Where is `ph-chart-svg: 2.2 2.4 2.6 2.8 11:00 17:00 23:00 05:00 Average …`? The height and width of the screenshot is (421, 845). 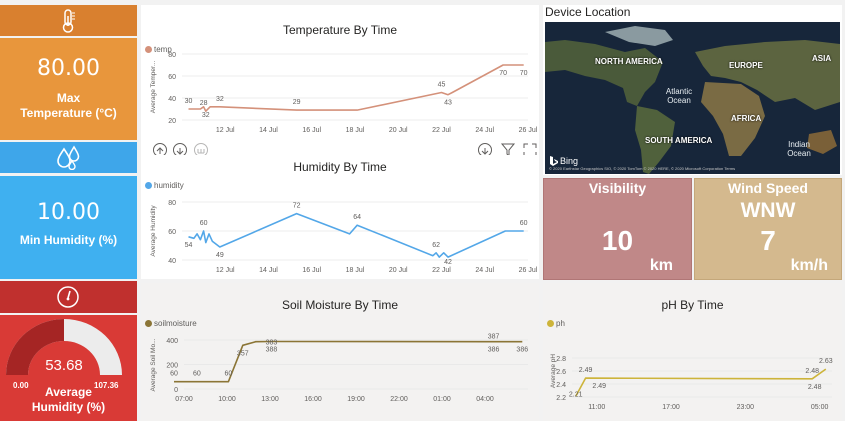 ph-chart-svg: 2.2 2.4 2.6 2.8 11:00 17:00 23:00 05:00 Average … is located at coordinates (691, 382).